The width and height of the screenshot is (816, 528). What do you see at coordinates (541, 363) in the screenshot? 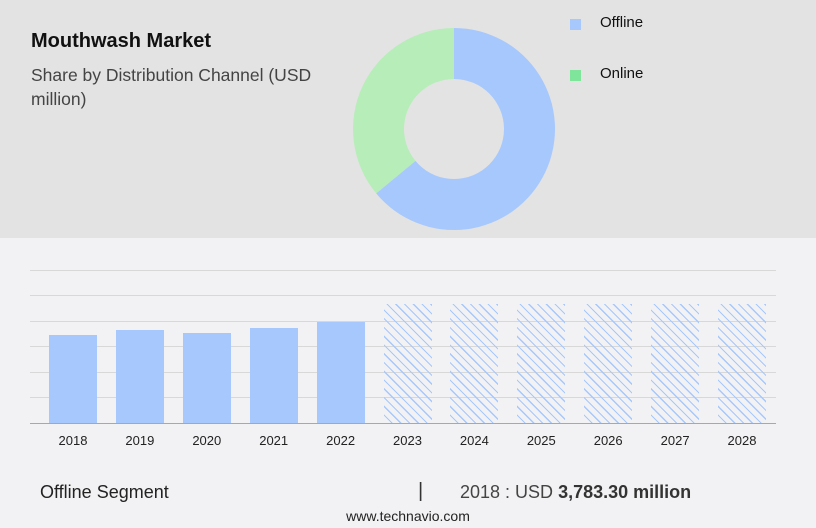
I see `bar-2025` at bounding box center [541, 363].